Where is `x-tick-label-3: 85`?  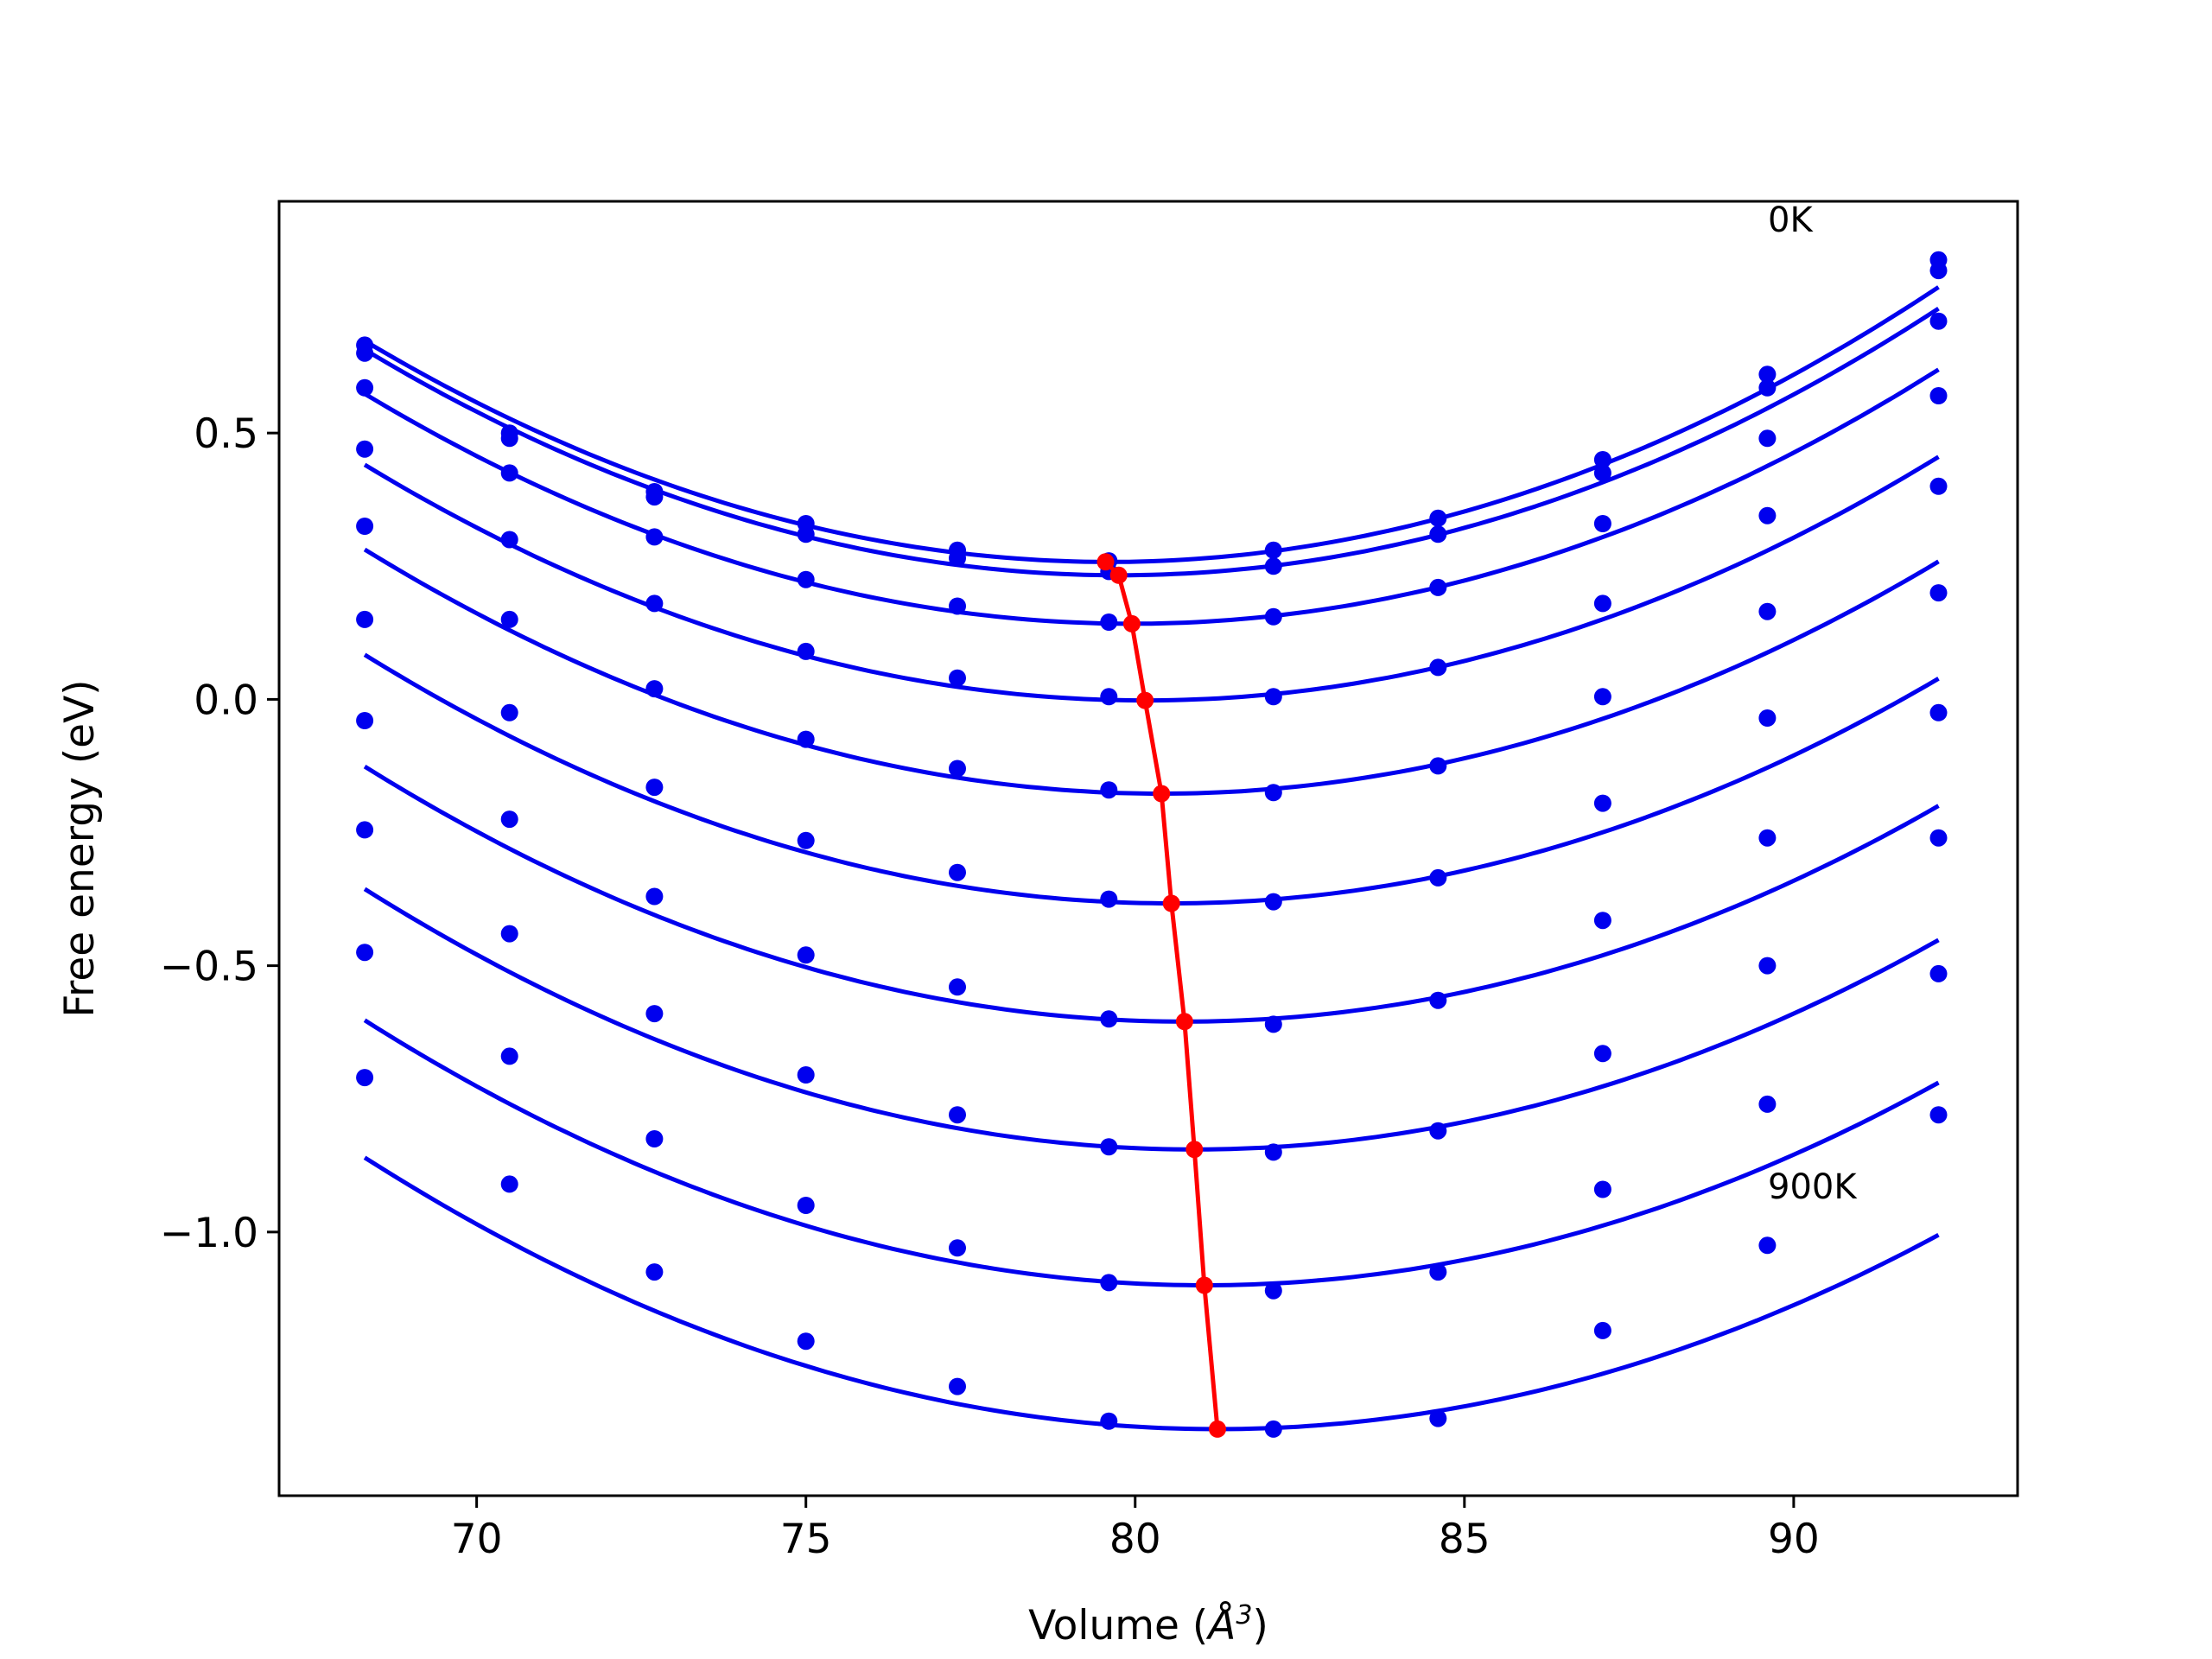 x-tick-label-3: 85 is located at coordinates (1465, 1539).